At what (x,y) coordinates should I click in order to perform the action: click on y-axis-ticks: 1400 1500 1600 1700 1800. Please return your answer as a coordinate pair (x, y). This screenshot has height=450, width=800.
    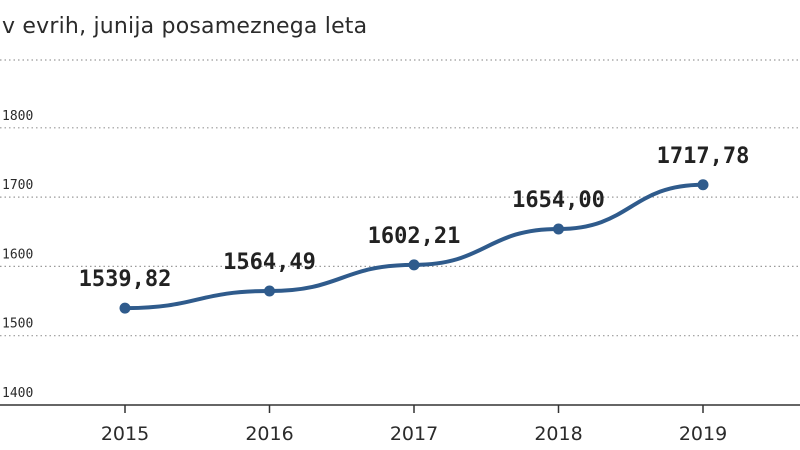
    Looking at the image, I should click on (17, 255).